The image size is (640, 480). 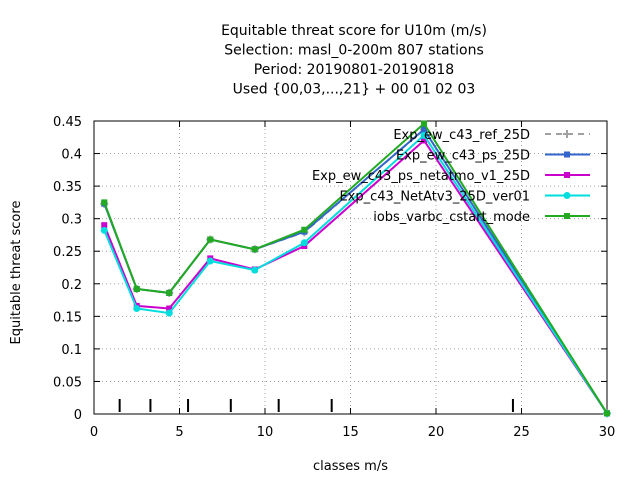 I want to click on y-tick-label: 0.25, so click(x=67, y=252).